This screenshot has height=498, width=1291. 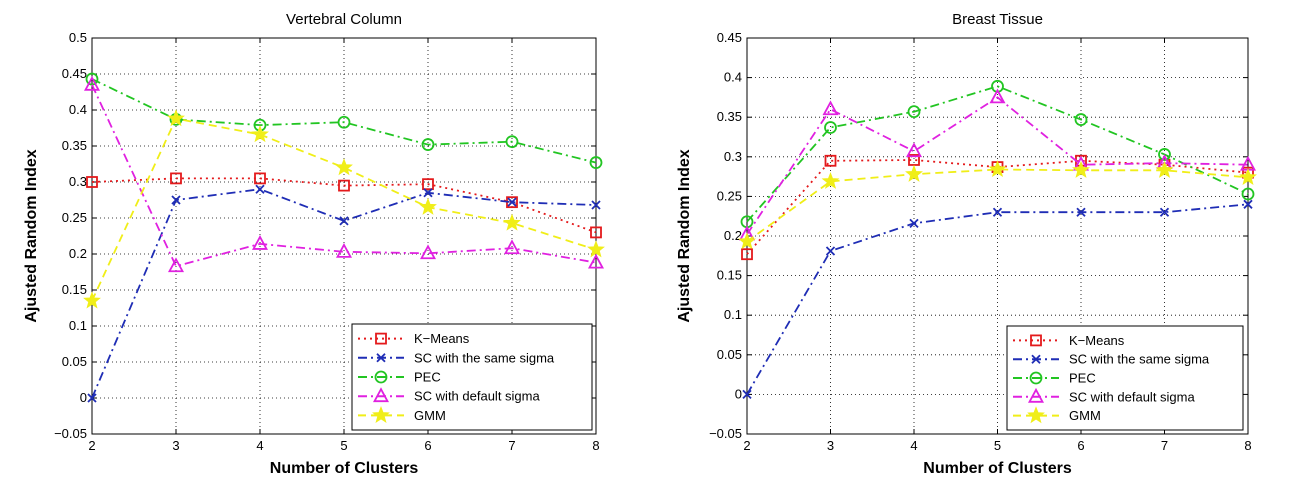 What do you see at coordinates (729, 195) in the screenshot?
I see `y-tick-label: 0.25` at bounding box center [729, 195].